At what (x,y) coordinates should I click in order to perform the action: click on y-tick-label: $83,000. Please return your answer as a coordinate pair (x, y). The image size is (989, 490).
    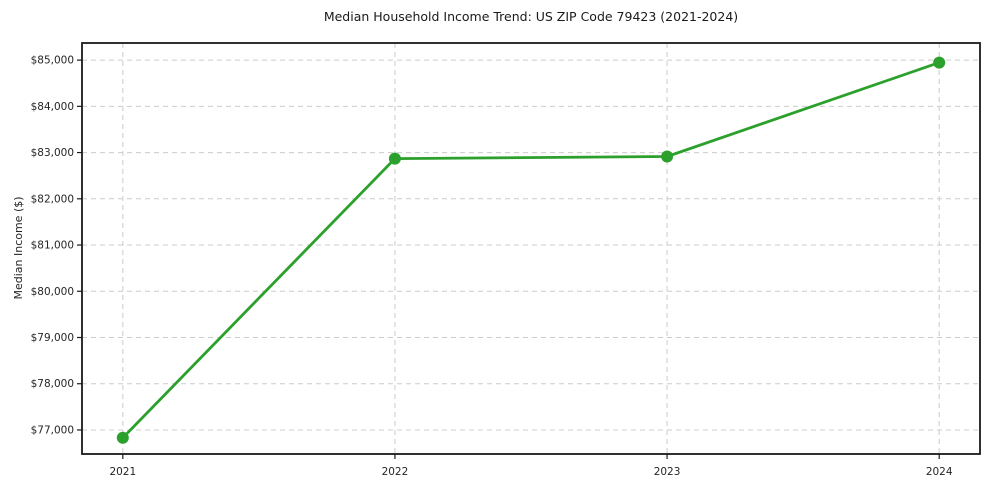
    Looking at the image, I should click on (52, 153).